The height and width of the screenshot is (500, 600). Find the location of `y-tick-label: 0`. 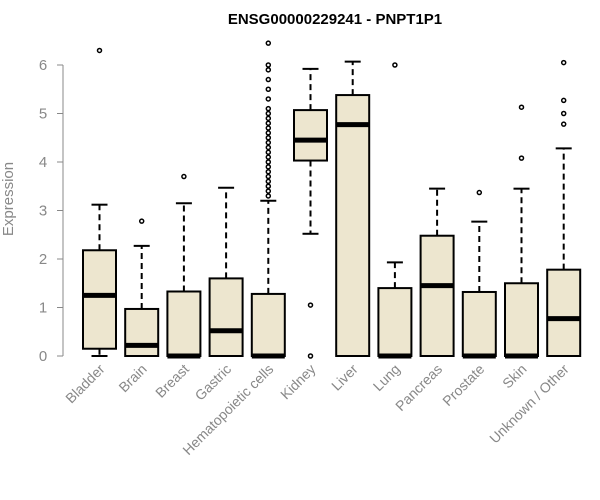

y-tick-label: 0 is located at coordinates (43, 356).